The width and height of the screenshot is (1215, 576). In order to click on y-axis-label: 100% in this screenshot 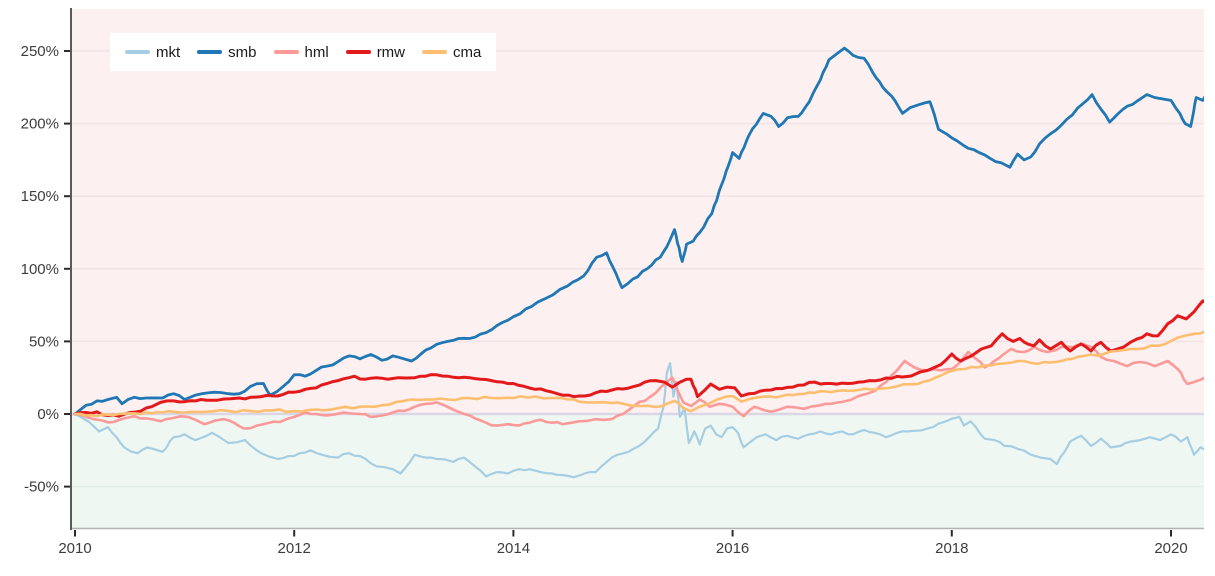, I will do `click(40, 269)`.